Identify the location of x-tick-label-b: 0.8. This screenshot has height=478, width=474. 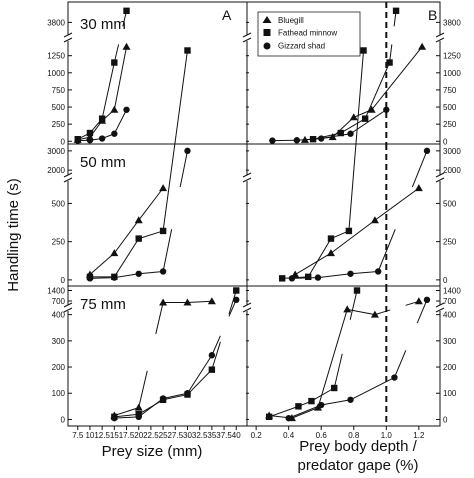
(354, 435).